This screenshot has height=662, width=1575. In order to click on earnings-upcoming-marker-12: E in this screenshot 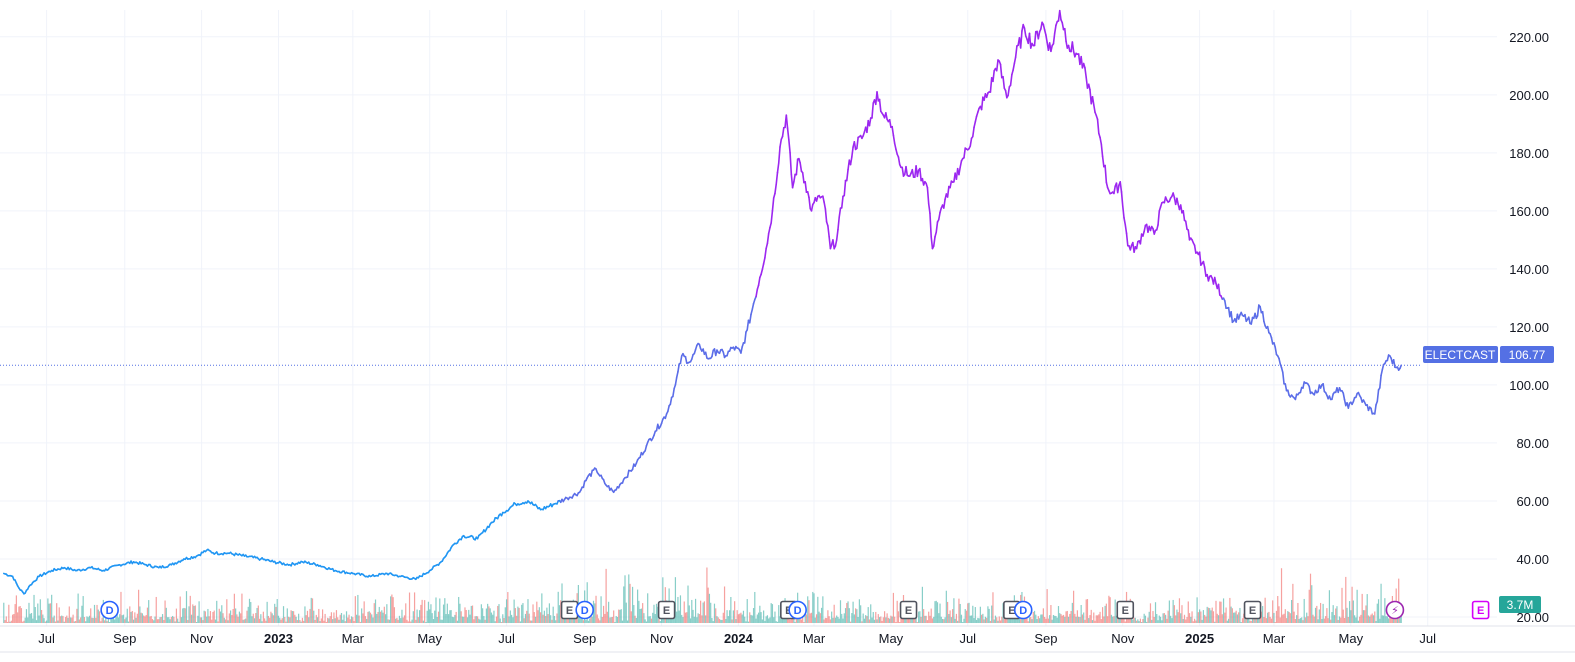, I will do `click(1481, 610)`.